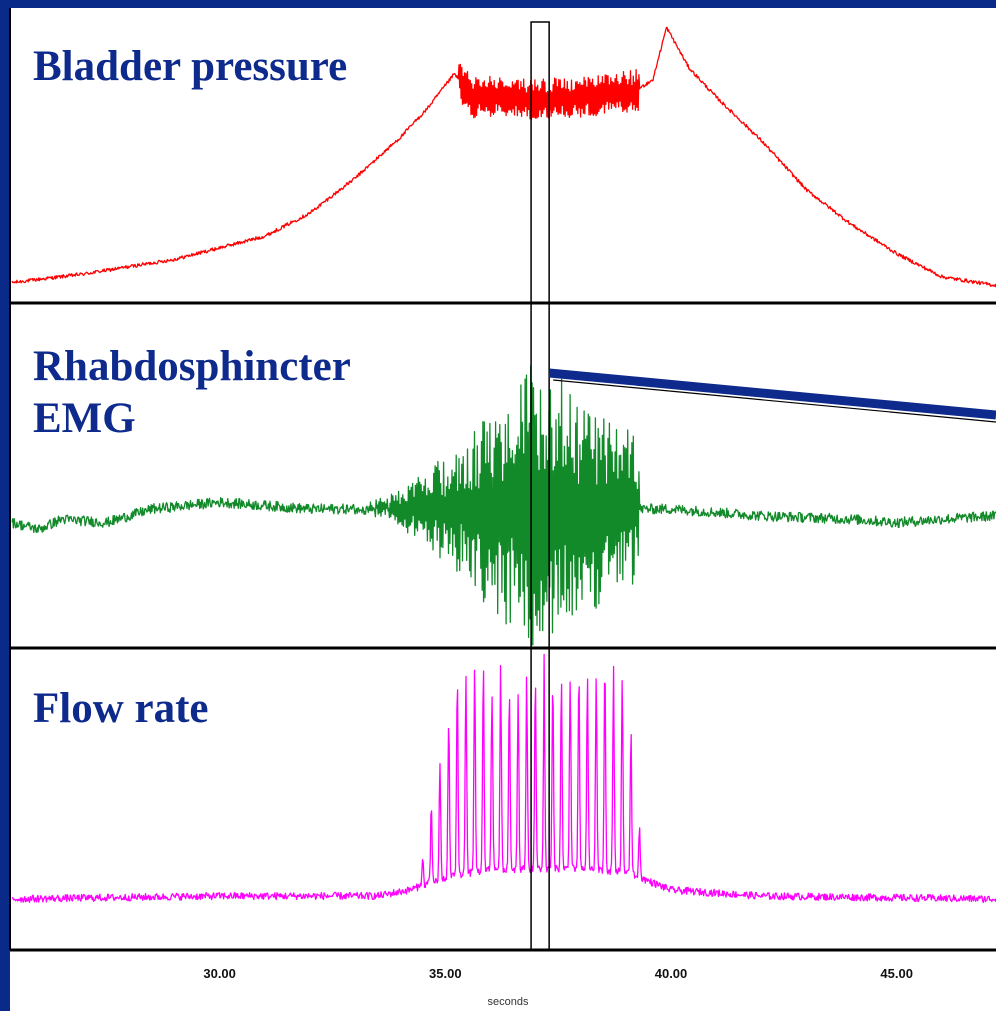  What do you see at coordinates (896, 973) in the screenshot?
I see `x-tick-label: 45.00` at bounding box center [896, 973].